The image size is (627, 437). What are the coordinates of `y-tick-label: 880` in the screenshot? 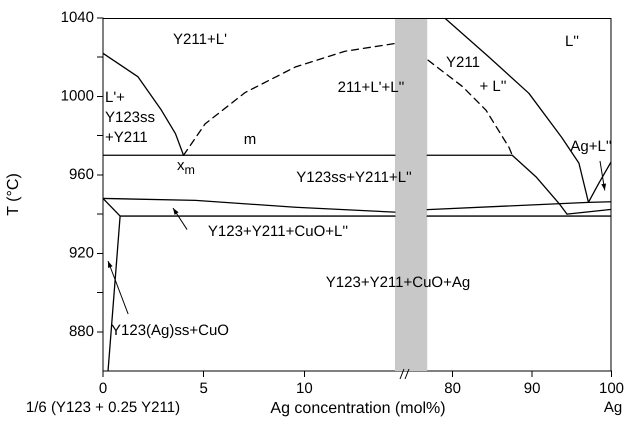 It's located at (81, 331).